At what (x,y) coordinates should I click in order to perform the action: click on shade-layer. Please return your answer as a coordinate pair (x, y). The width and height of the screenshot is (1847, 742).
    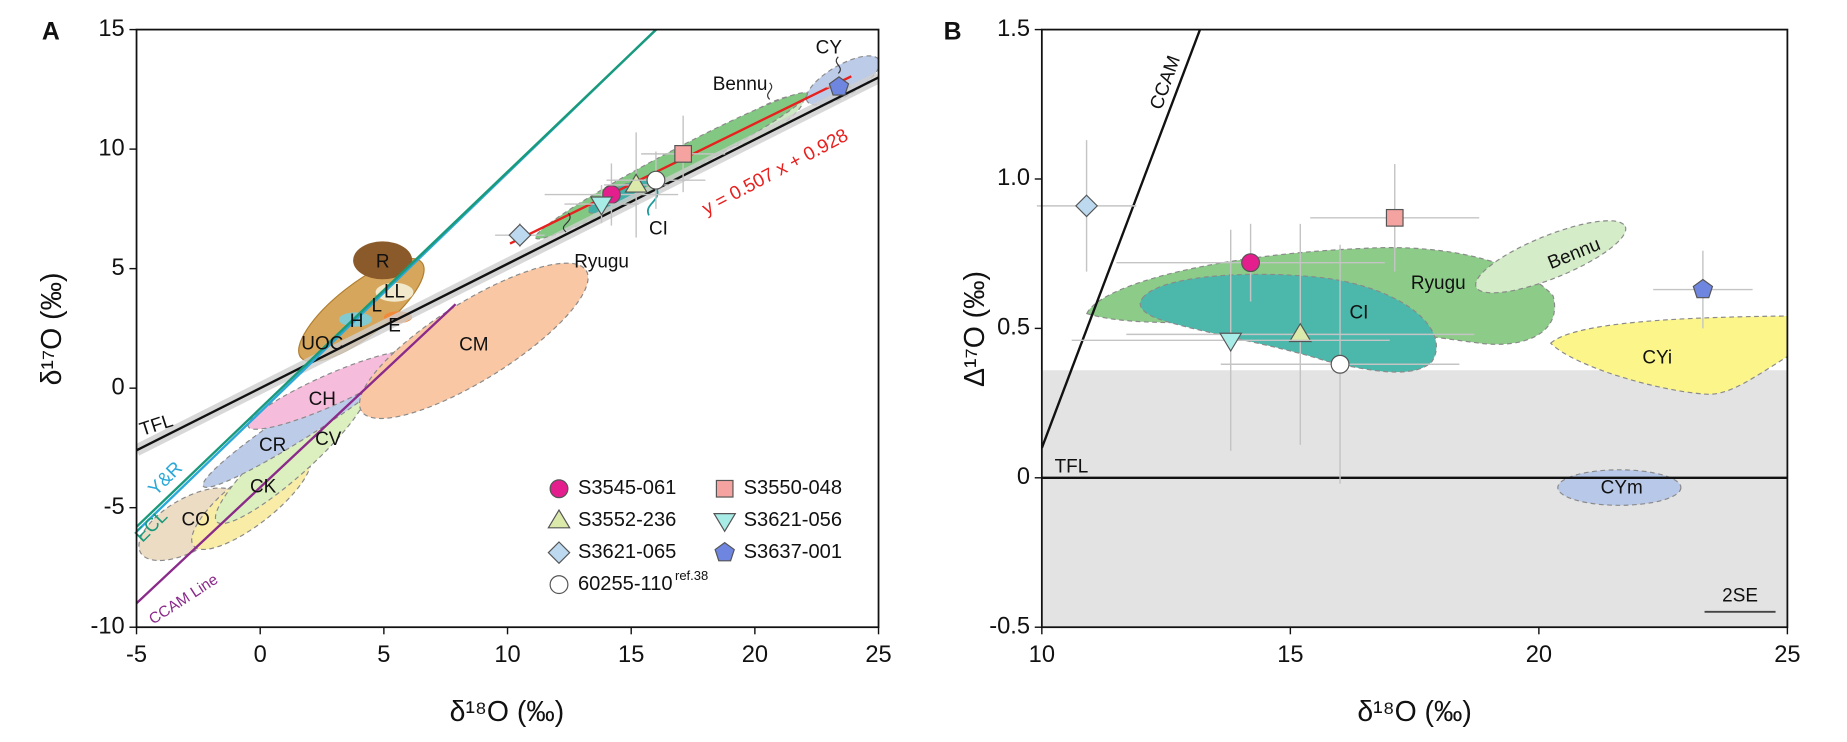
    Looking at the image, I should click on (1414, 499).